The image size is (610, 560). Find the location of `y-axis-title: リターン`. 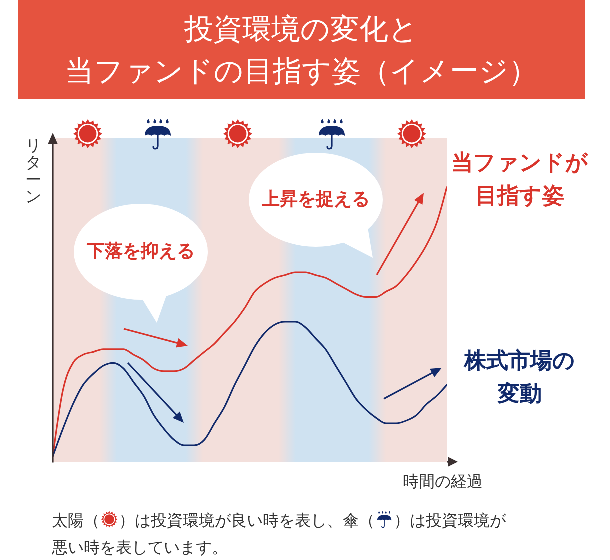

y-axis-title: リターン is located at coordinates (33, 171).